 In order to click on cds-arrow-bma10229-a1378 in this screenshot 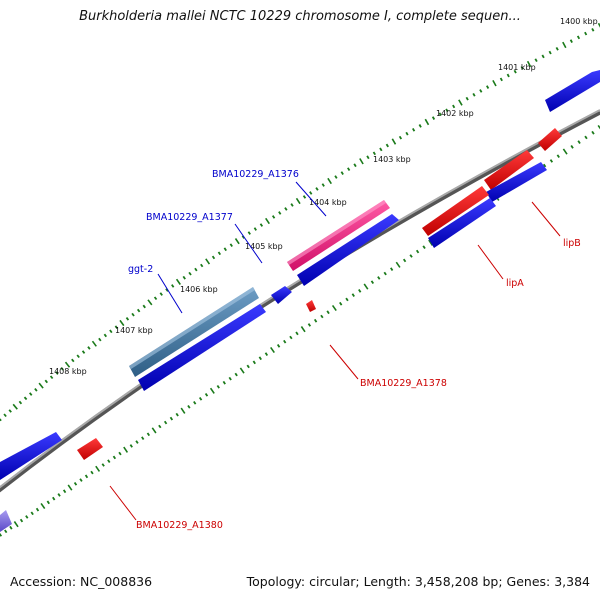, I will do `click(311, 306)`.